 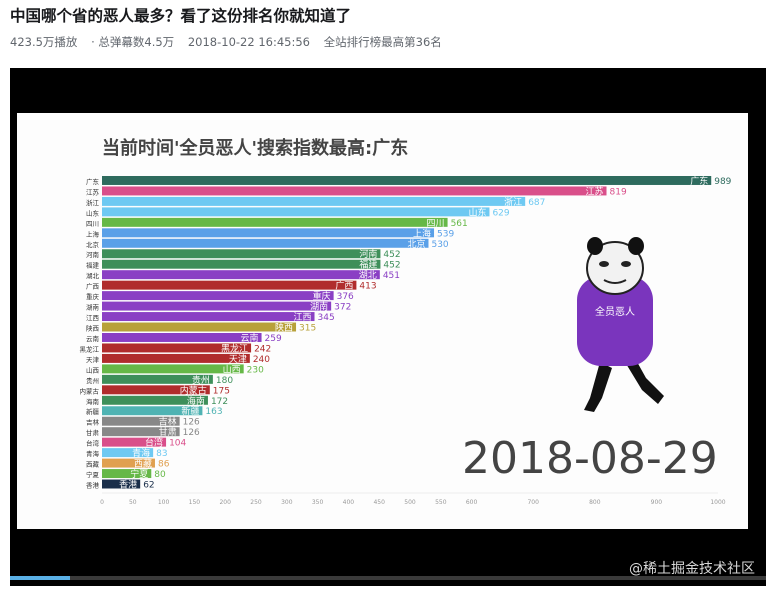 What do you see at coordinates (319, 307) in the screenshot?
I see `bar-inner-label: 湖南` at bounding box center [319, 307].